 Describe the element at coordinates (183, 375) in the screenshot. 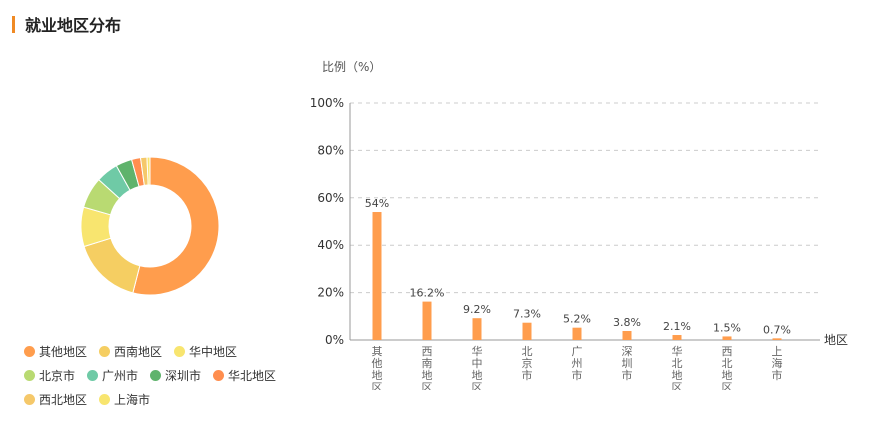

I see `legend-label: 深圳市` at that location.